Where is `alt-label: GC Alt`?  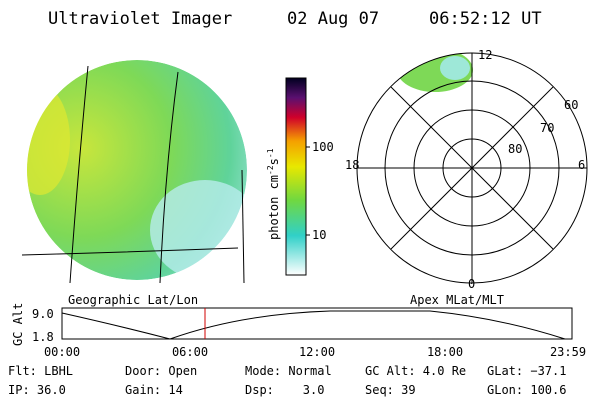
alt-label: GC Alt is located at coordinates (18, 324).